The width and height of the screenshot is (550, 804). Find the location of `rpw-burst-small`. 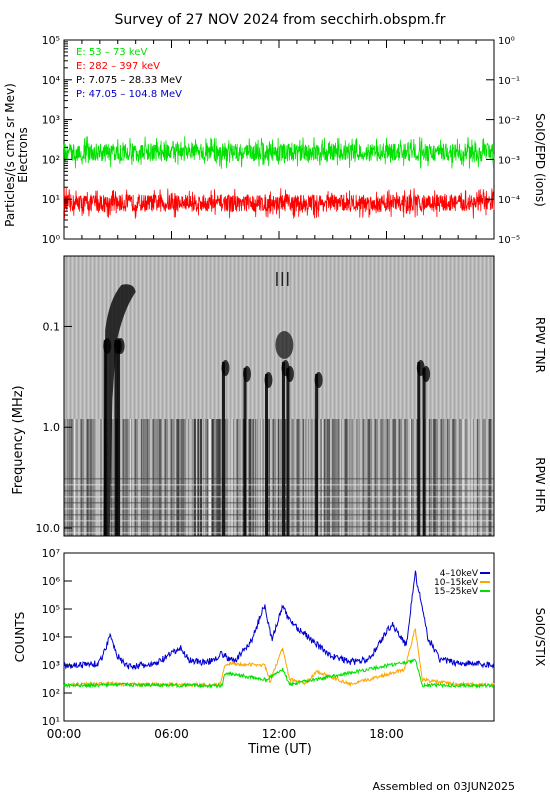

rpw-burst-small is located at coordinates (287, 279).